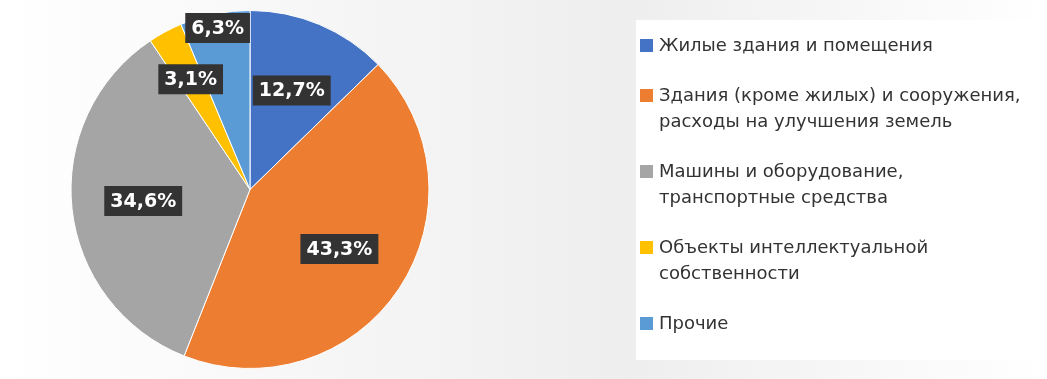  What do you see at coordinates (191, 78) in the screenshot?
I see `data-label: 3,1%` at bounding box center [191, 78].